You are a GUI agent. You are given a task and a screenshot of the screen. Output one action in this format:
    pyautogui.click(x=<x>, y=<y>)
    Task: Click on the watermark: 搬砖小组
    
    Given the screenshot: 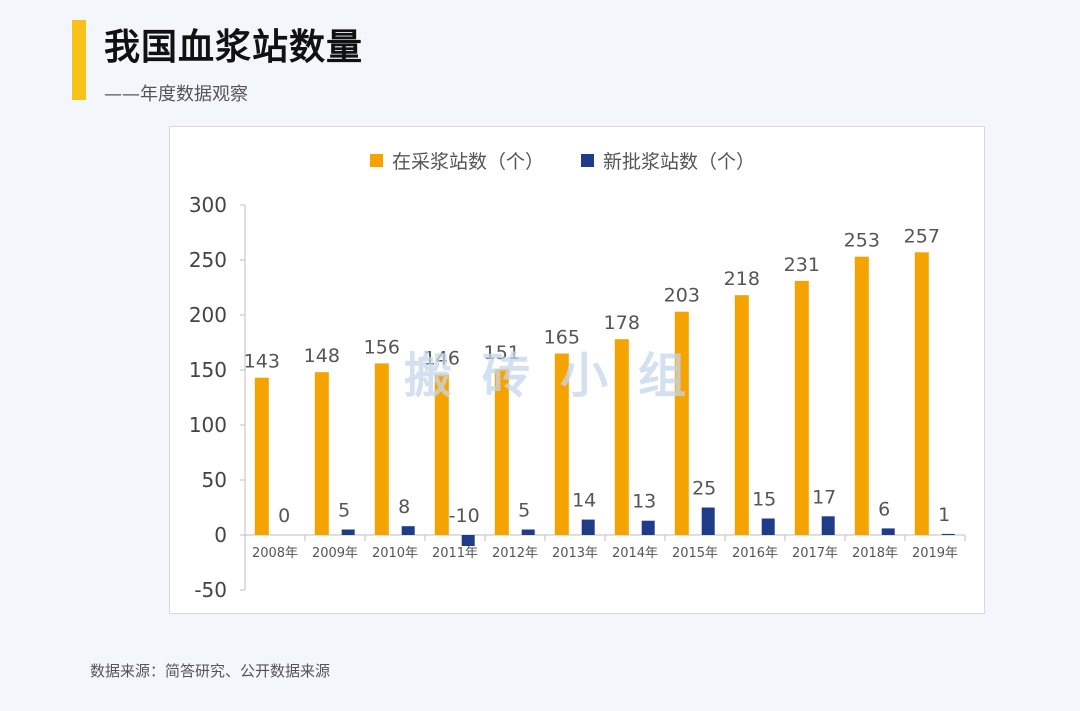 What is the action you would take?
    pyautogui.click(x=560, y=376)
    